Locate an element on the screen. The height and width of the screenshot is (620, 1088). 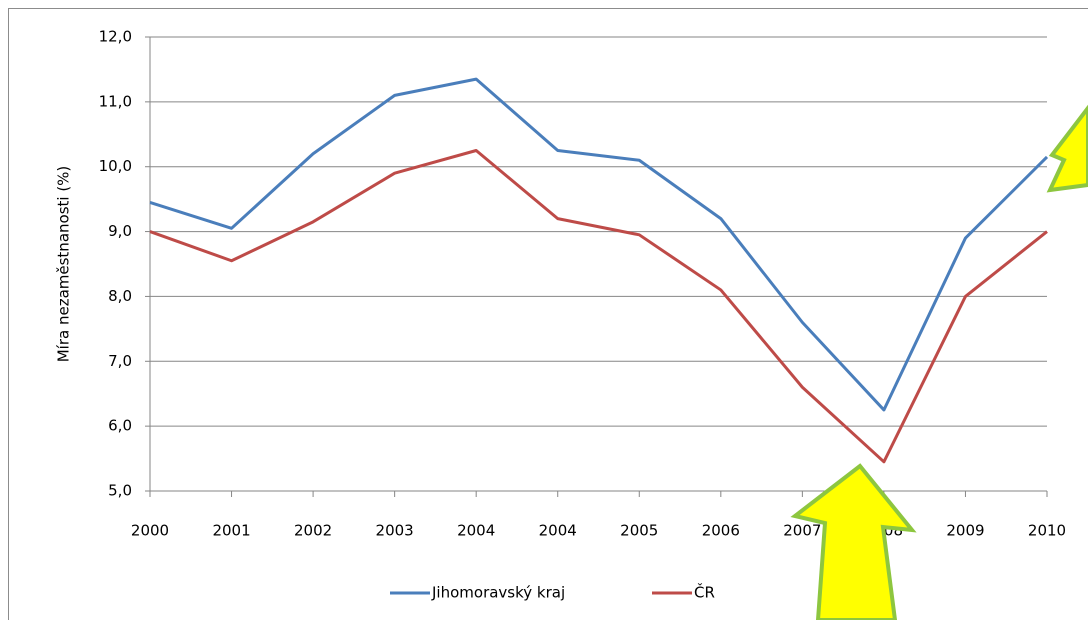
x-tick-label: 2006 is located at coordinates (721, 531).